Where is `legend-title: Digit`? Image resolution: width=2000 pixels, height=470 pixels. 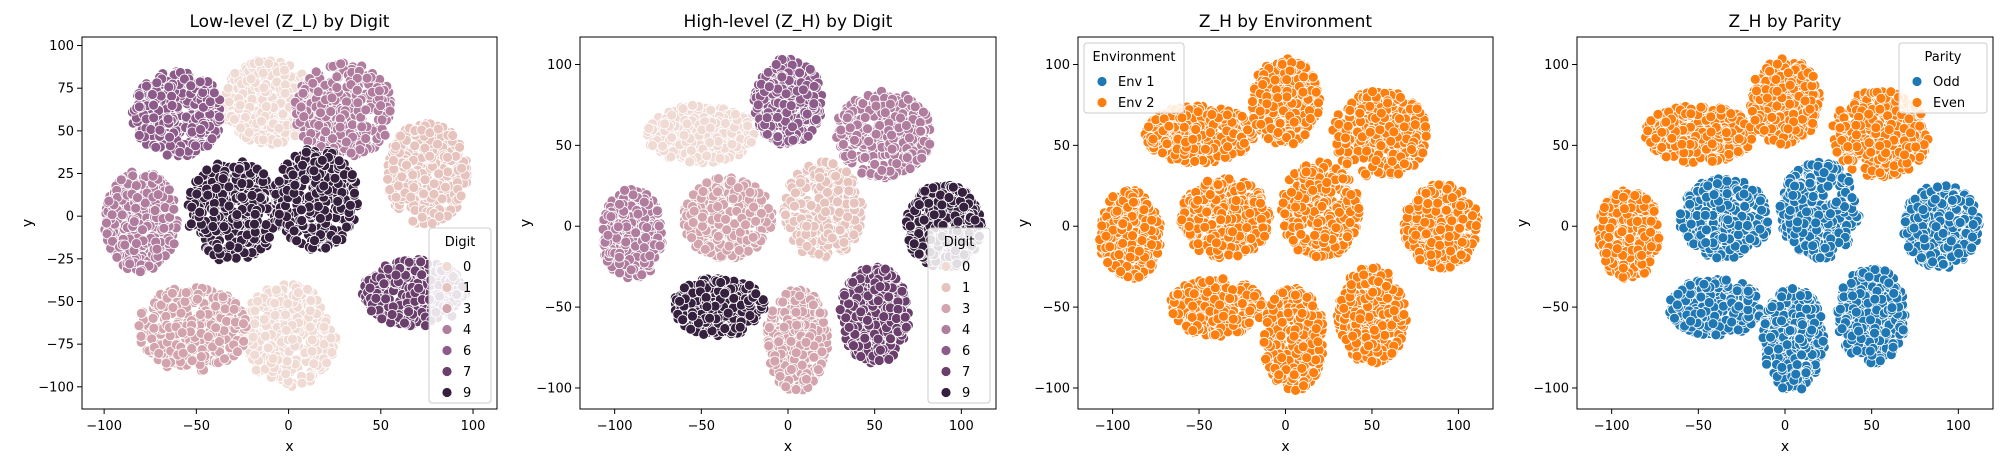 legend-title: Digit is located at coordinates (460, 242).